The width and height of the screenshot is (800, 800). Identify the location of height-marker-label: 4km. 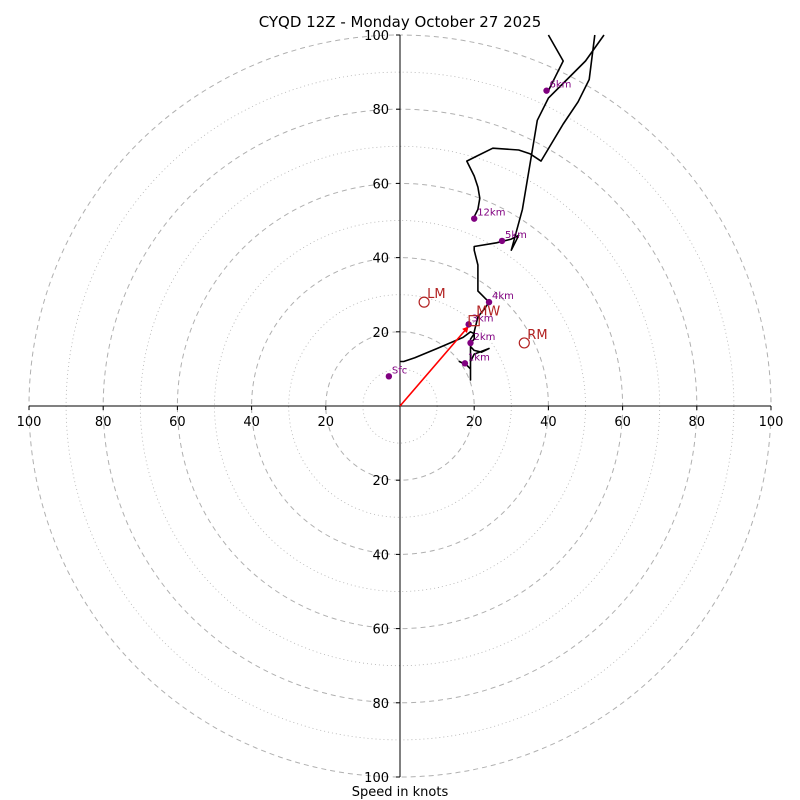
(503, 296).